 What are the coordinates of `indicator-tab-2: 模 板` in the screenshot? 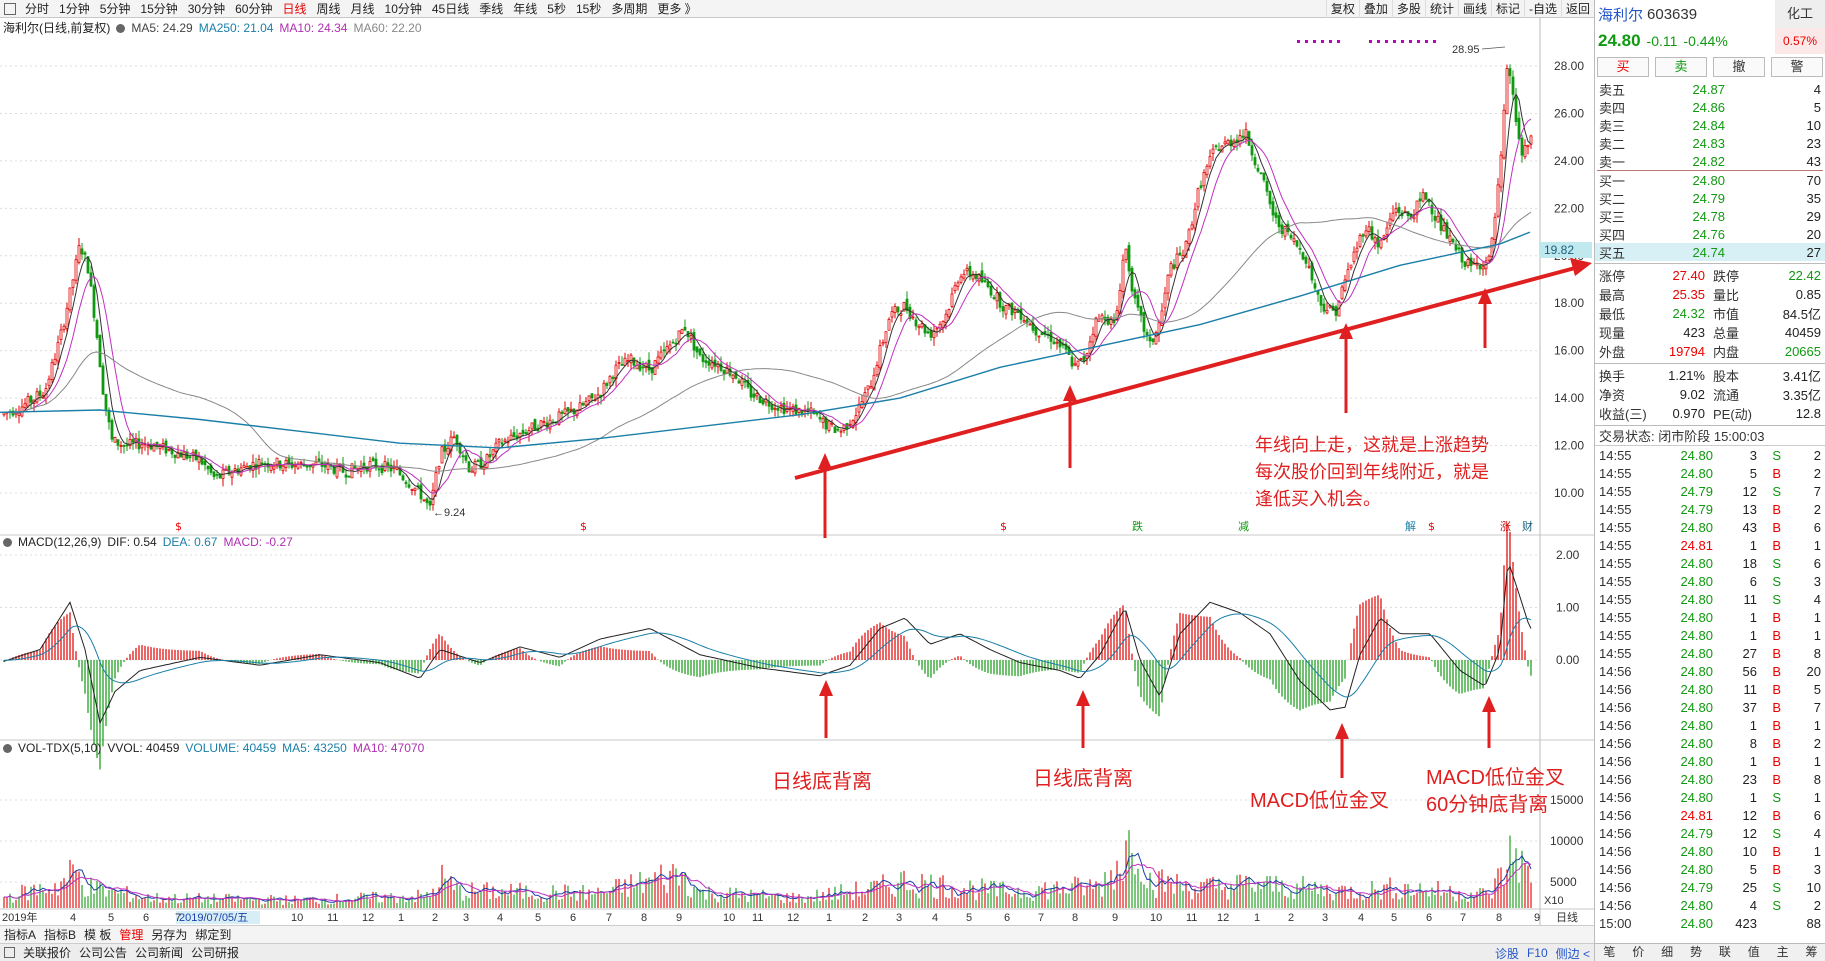 It's located at (98, 935).